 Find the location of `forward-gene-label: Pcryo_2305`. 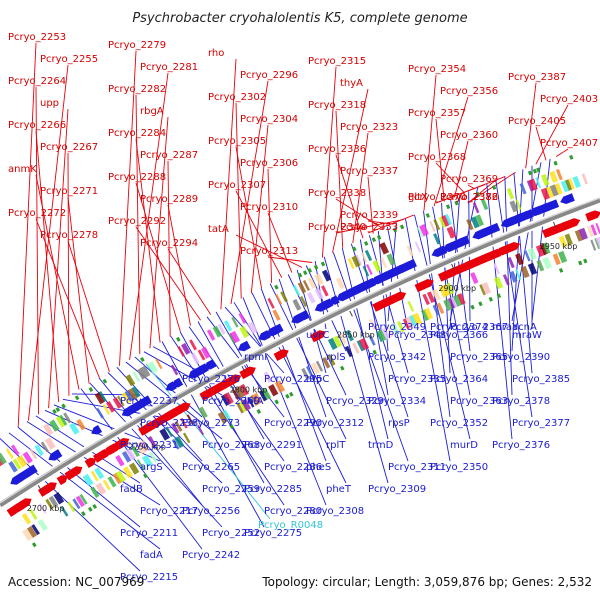

forward-gene-label: Pcryo_2305 is located at coordinates (237, 141).